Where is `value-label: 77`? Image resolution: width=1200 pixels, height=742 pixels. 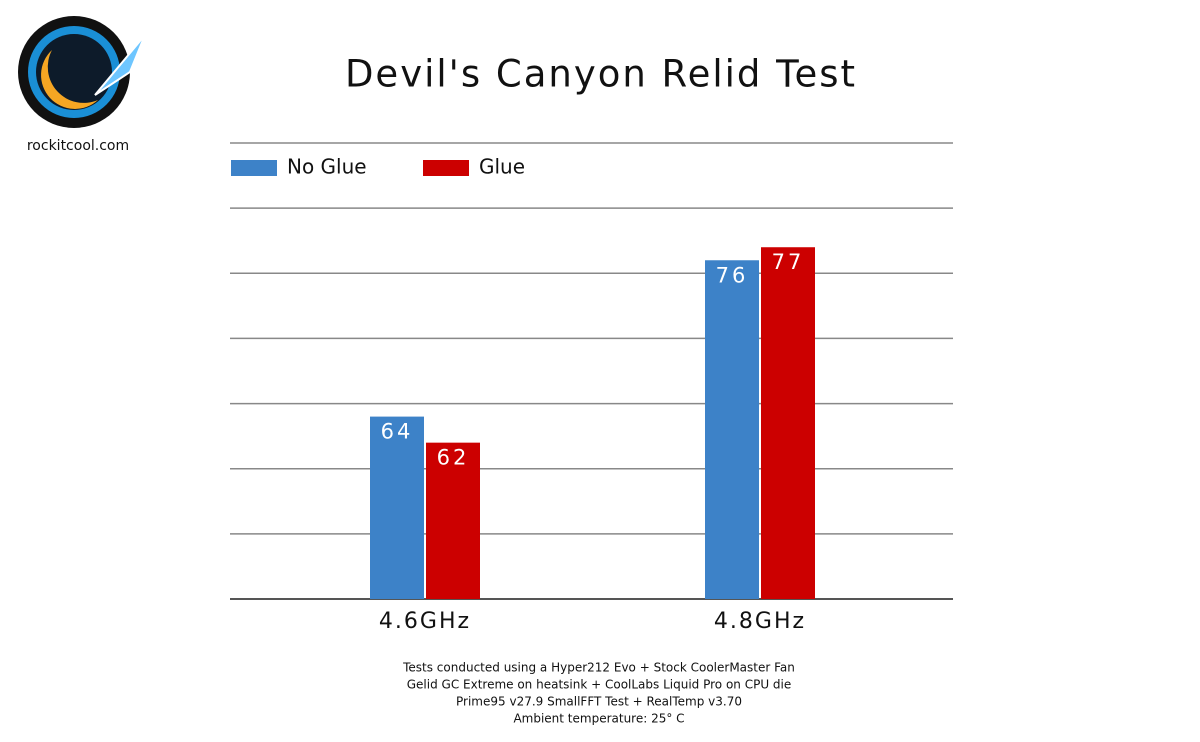
value-label: 77 is located at coordinates (788, 262).